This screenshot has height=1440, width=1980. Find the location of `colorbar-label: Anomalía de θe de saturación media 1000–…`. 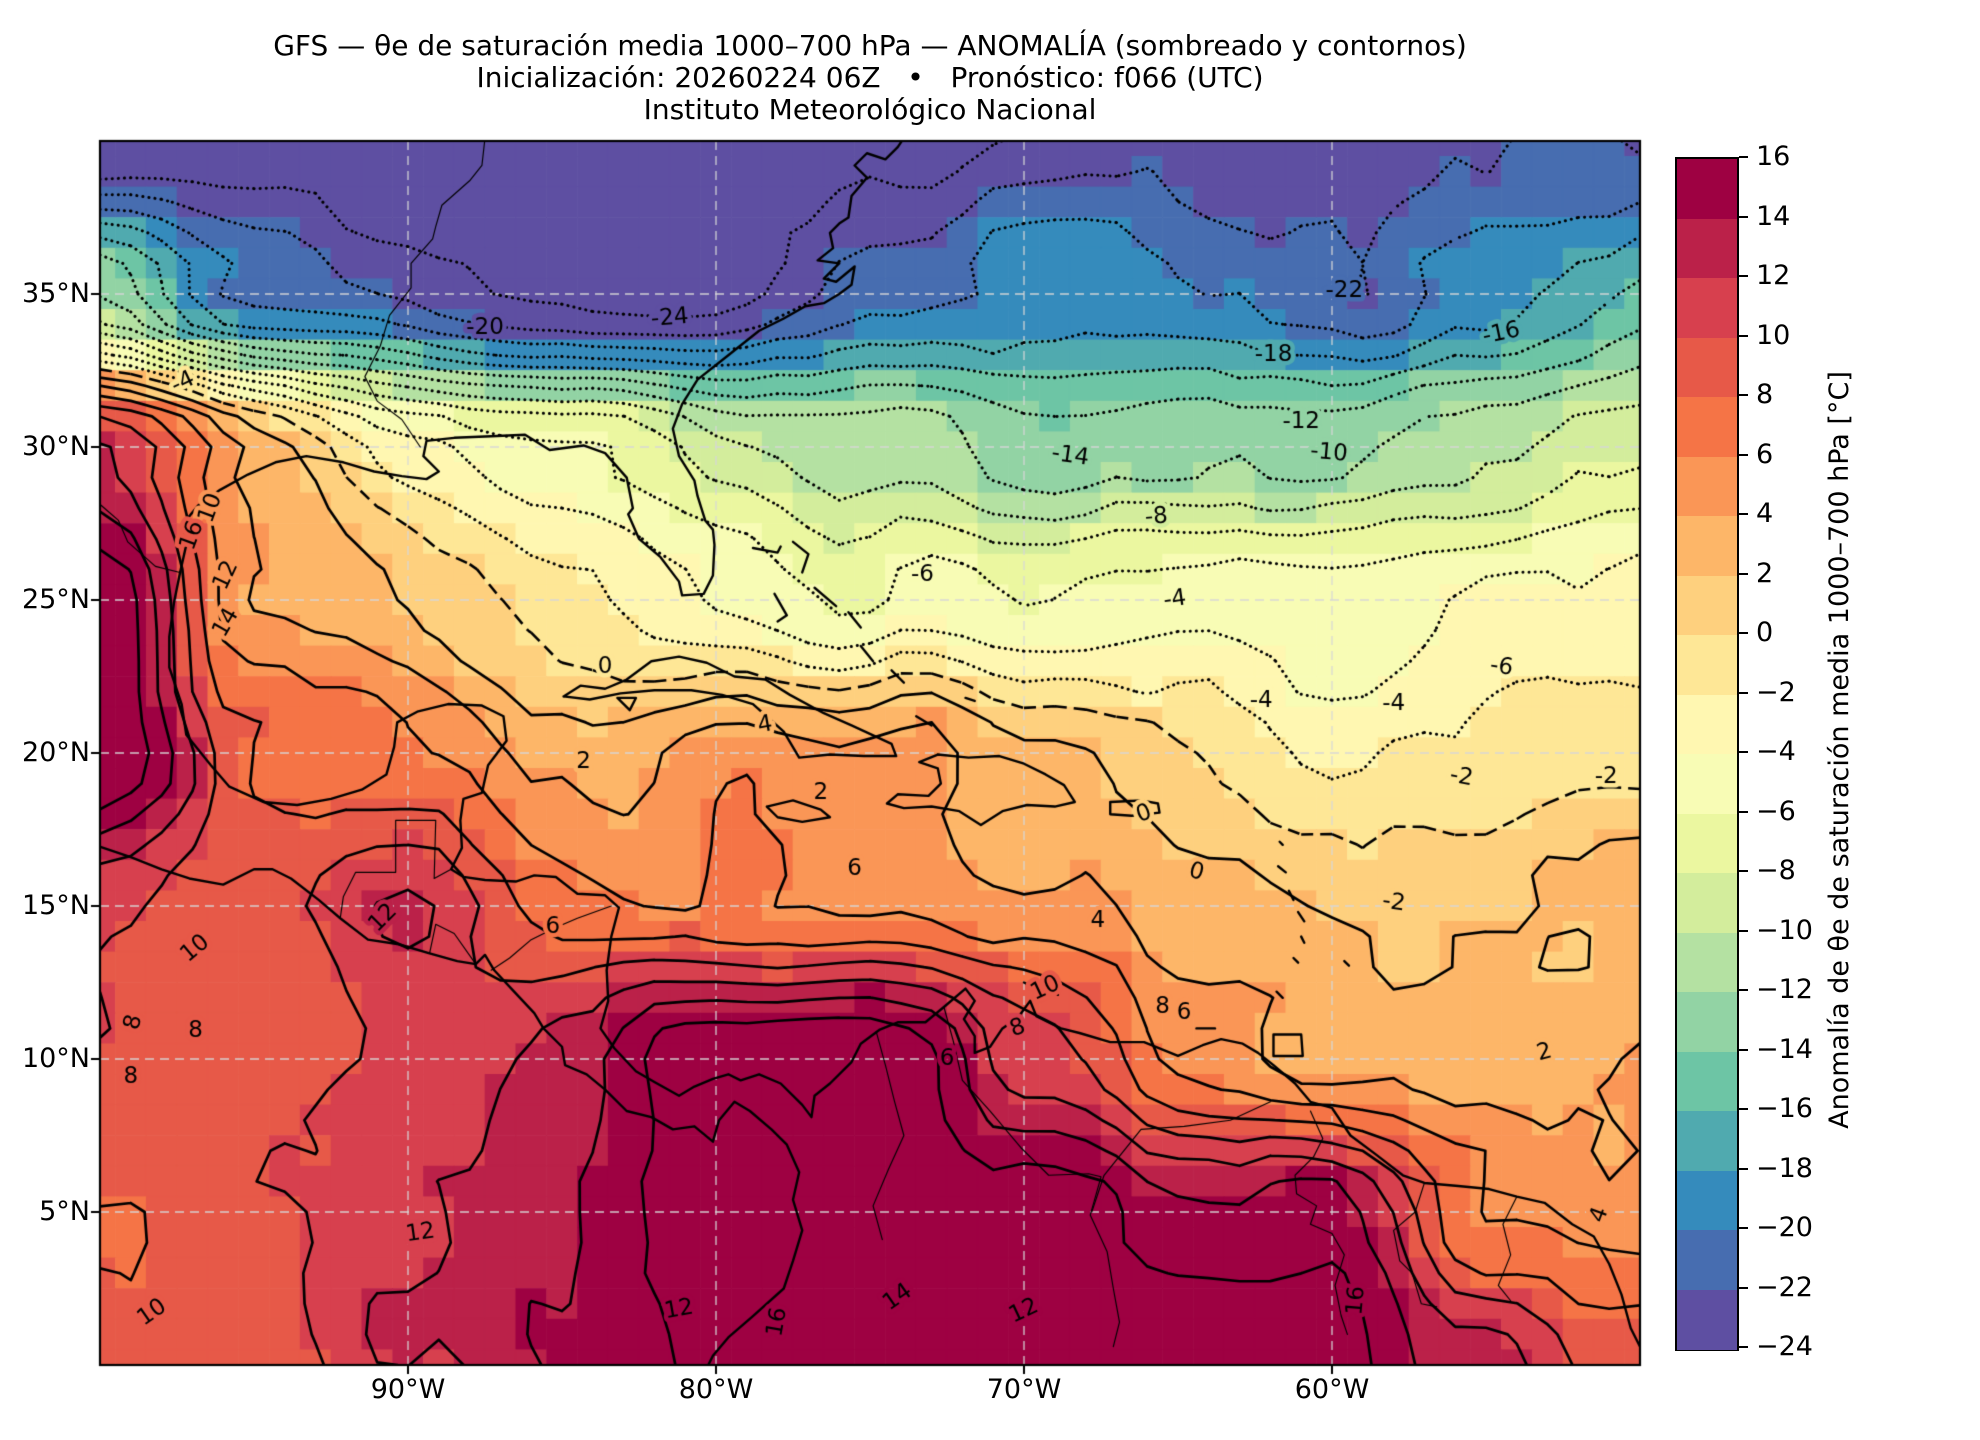

colorbar-label: Anomalía de θe de saturación media 1000–… is located at coordinates (1839, 750).